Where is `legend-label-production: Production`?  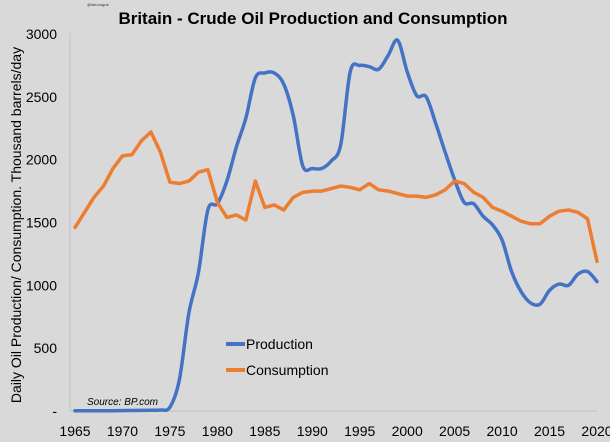 legend-label-production: Production is located at coordinates (279, 344).